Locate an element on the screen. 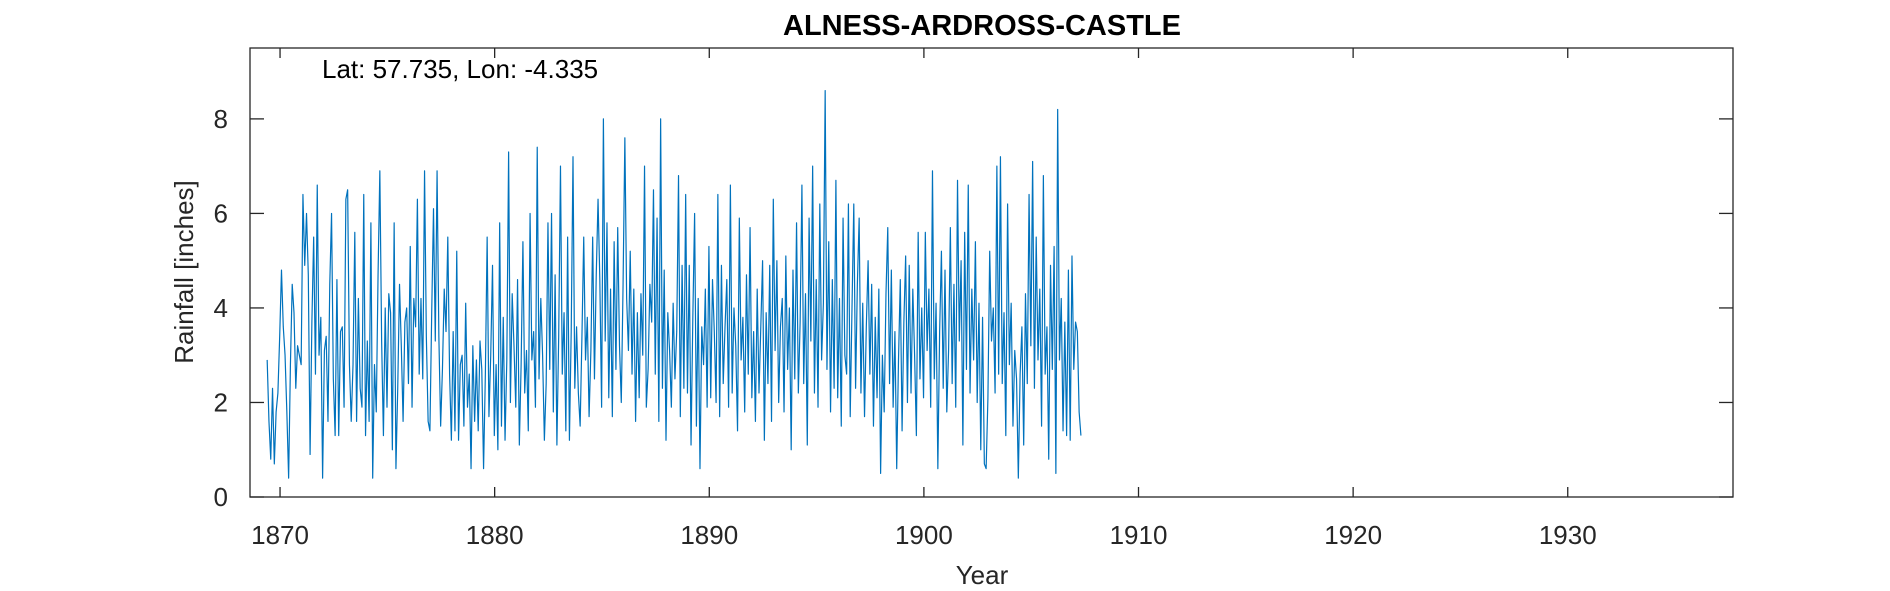  chart-title: ALNESS-ARDROSS-CASTLE is located at coordinates (982, 26).